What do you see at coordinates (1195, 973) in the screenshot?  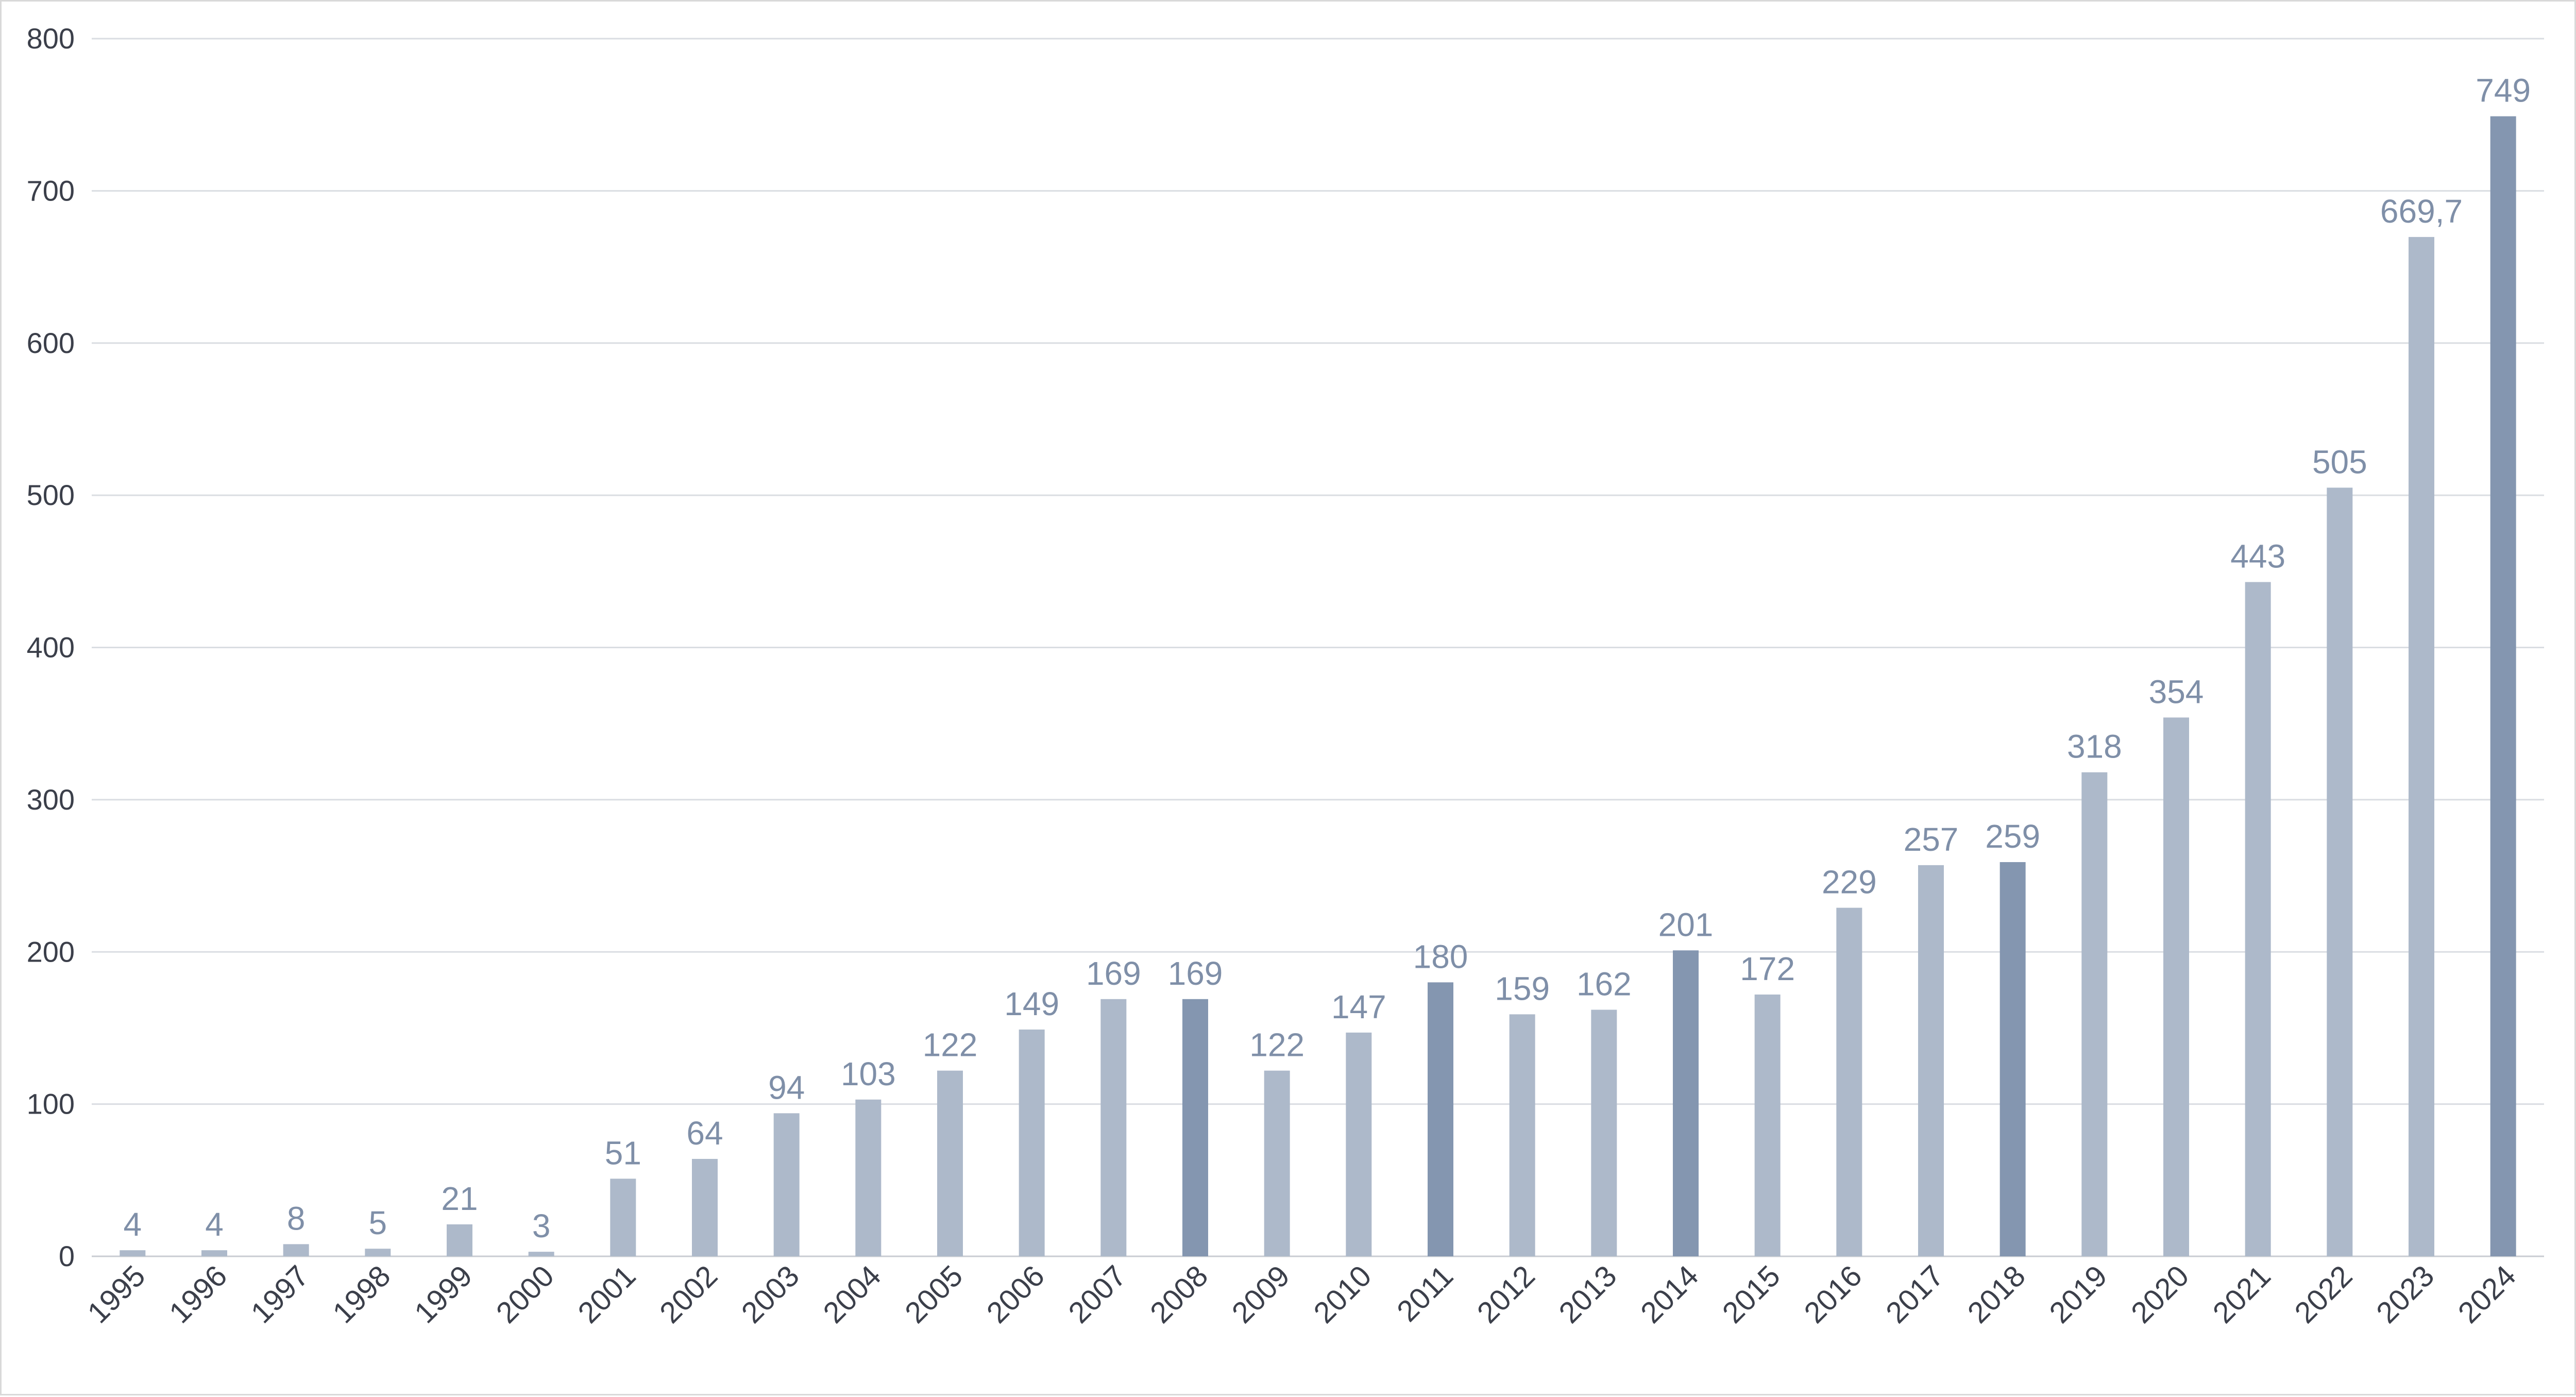 I see `data-label-2008: 169` at bounding box center [1195, 973].